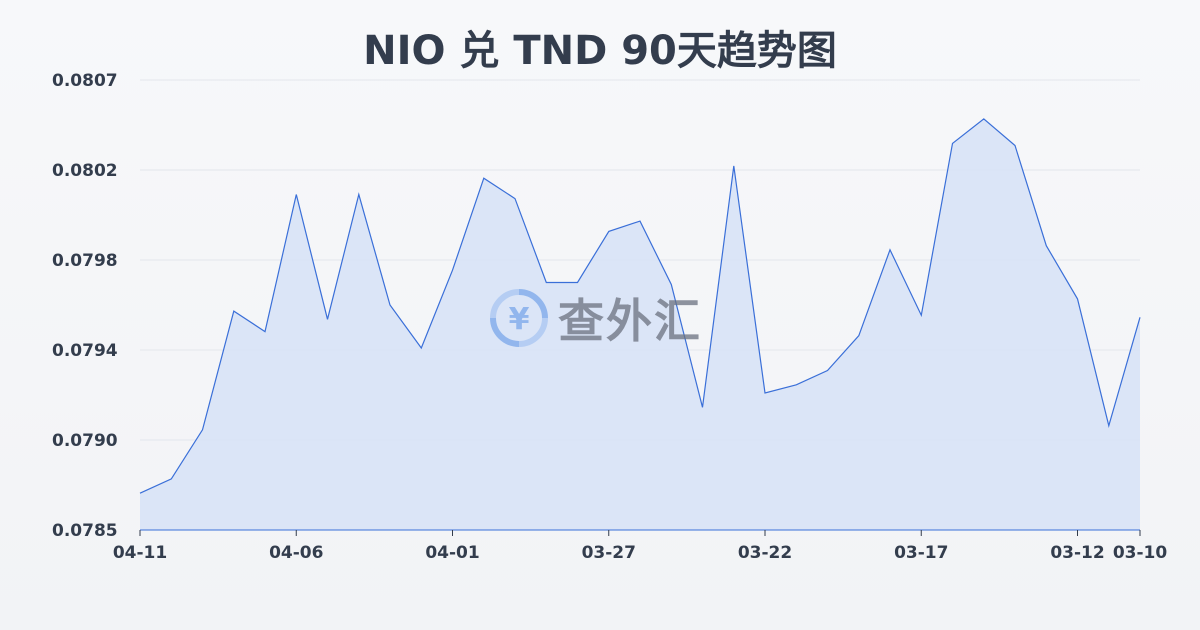  I want to click on y-tick-label: 0.0785, so click(85, 531).